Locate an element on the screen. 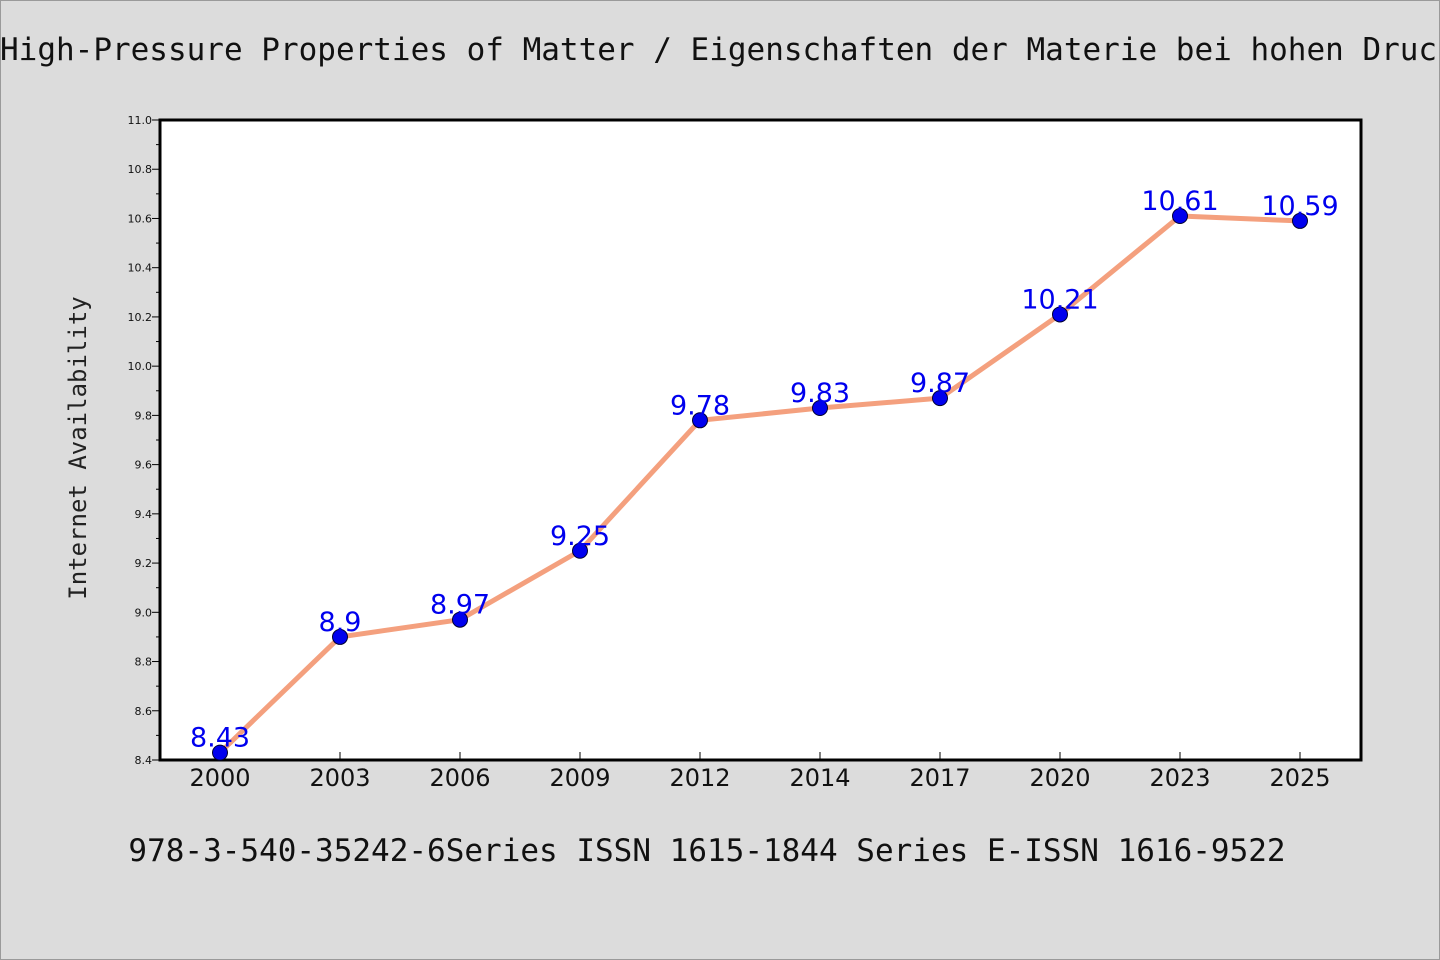  data-label: 8.9 is located at coordinates (340, 622).